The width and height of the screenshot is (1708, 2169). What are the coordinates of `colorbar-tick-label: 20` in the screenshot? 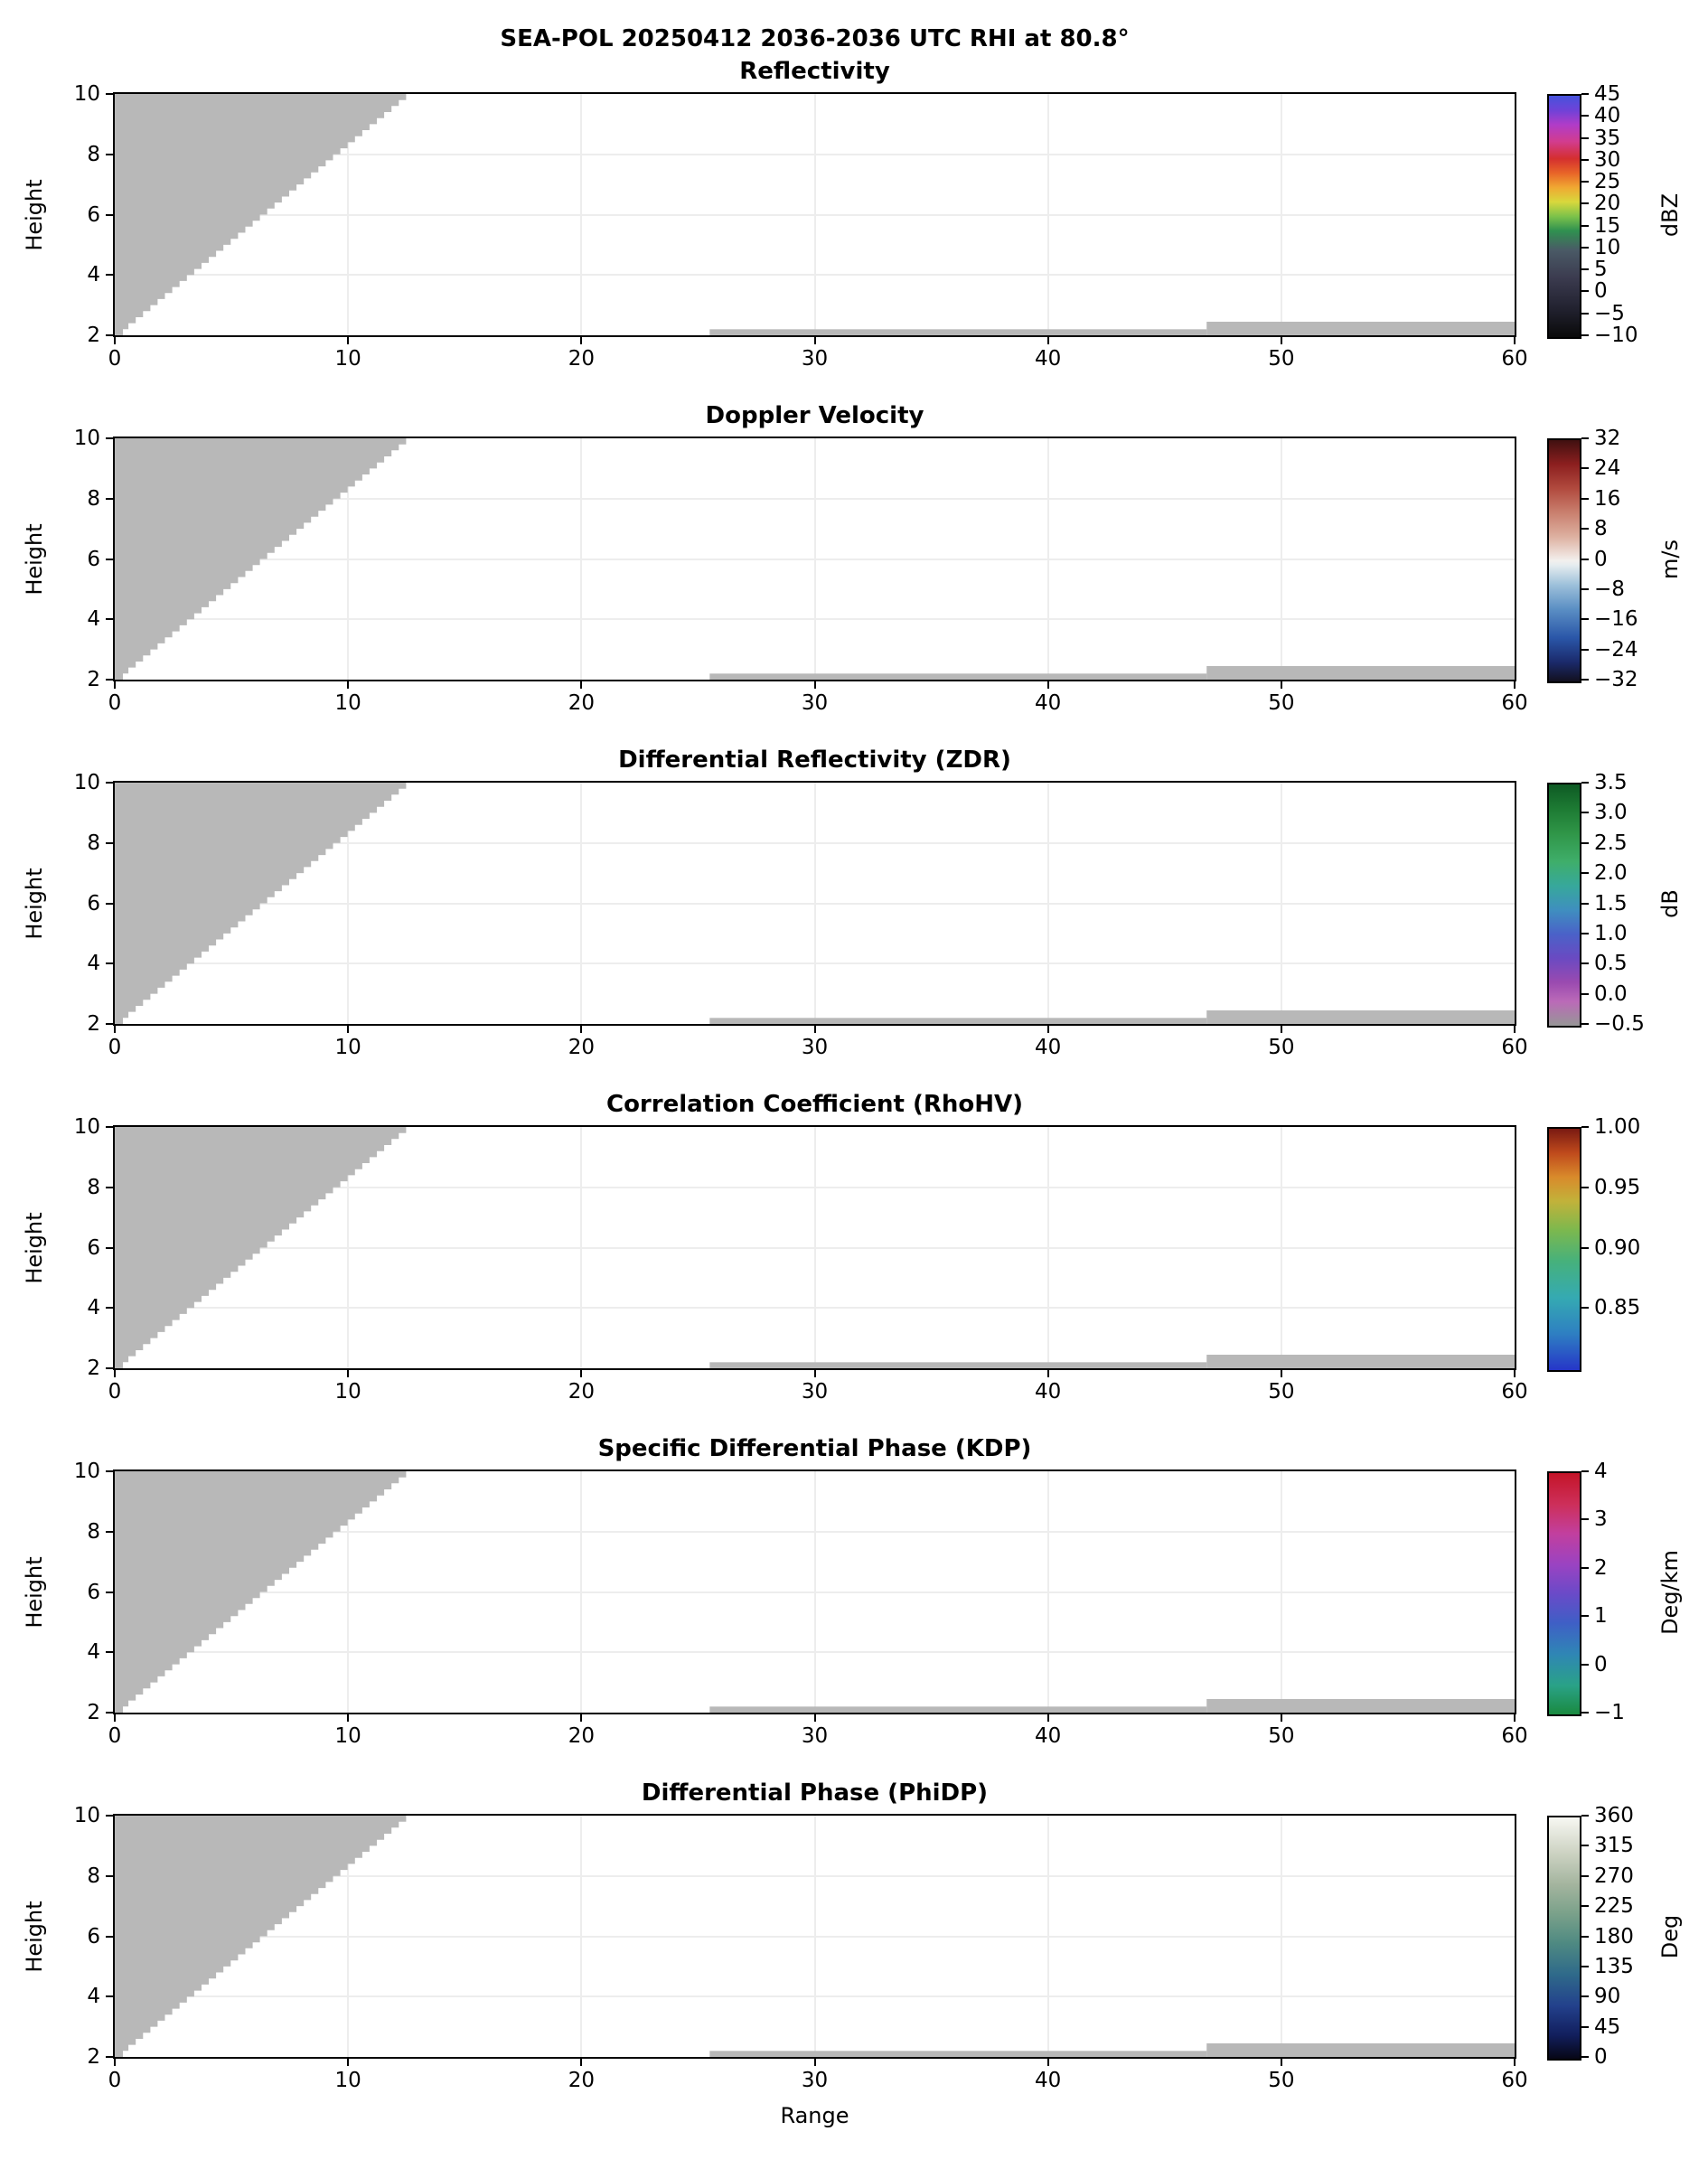 It's located at (1607, 204).